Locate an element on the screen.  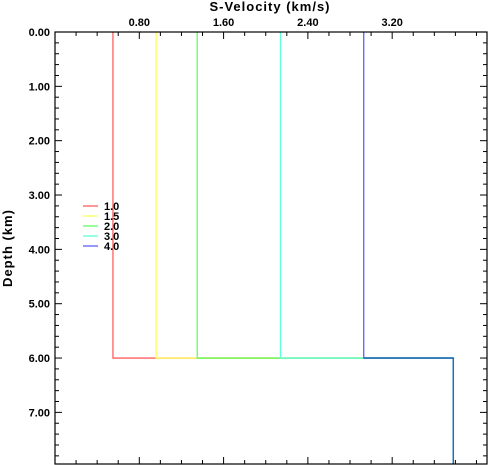
legend-label-1.0: 1.0 is located at coordinates (111, 207).